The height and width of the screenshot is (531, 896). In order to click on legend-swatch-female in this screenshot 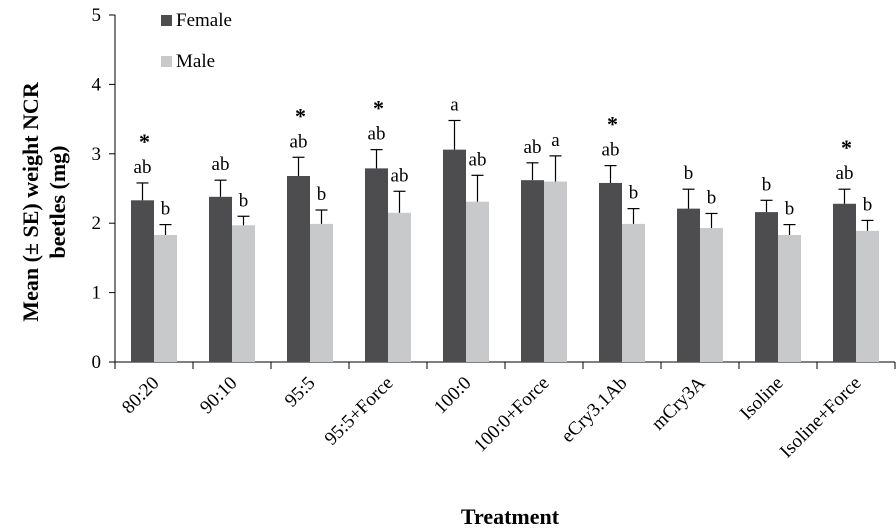, I will do `click(166, 20)`.